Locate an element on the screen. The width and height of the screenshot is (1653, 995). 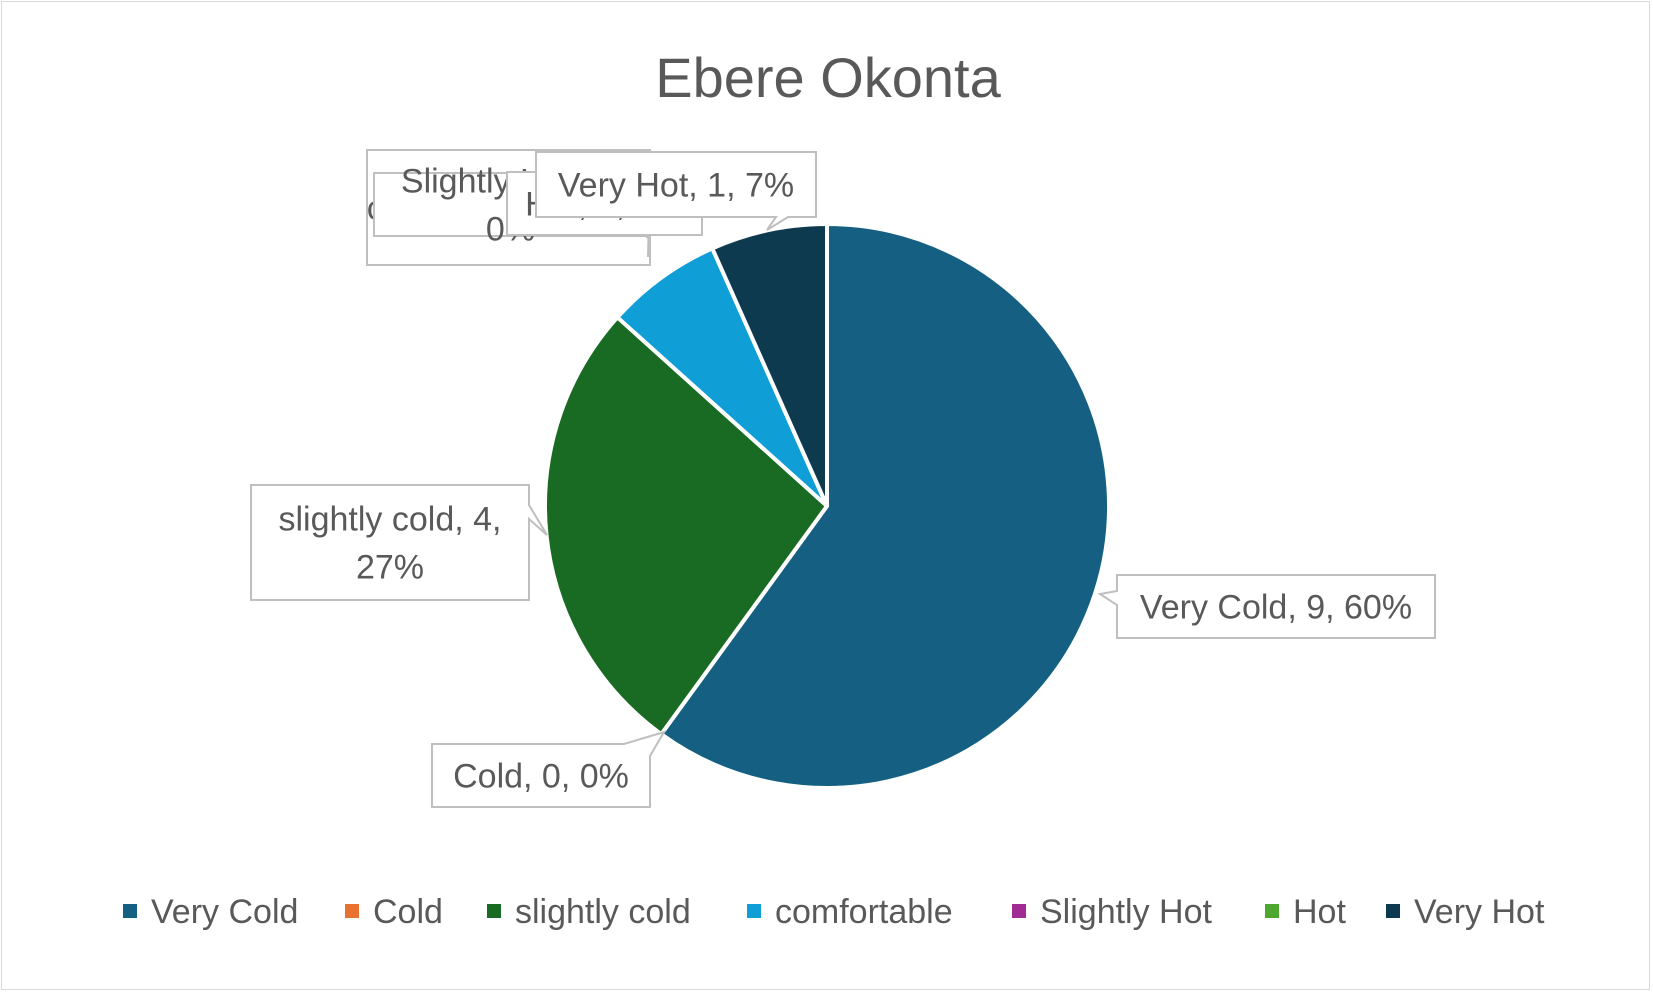
legend-item-slightly-cold: slightly cold is located at coordinates (589, 912).